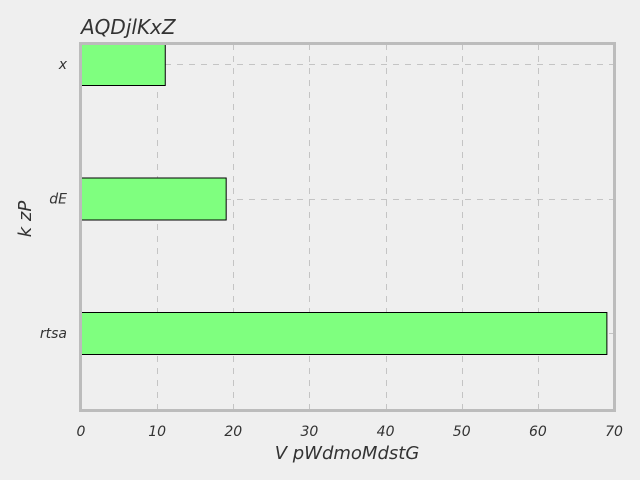  What do you see at coordinates (233, 432) in the screenshot?
I see `x-tick-label: 20` at bounding box center [233, 432].